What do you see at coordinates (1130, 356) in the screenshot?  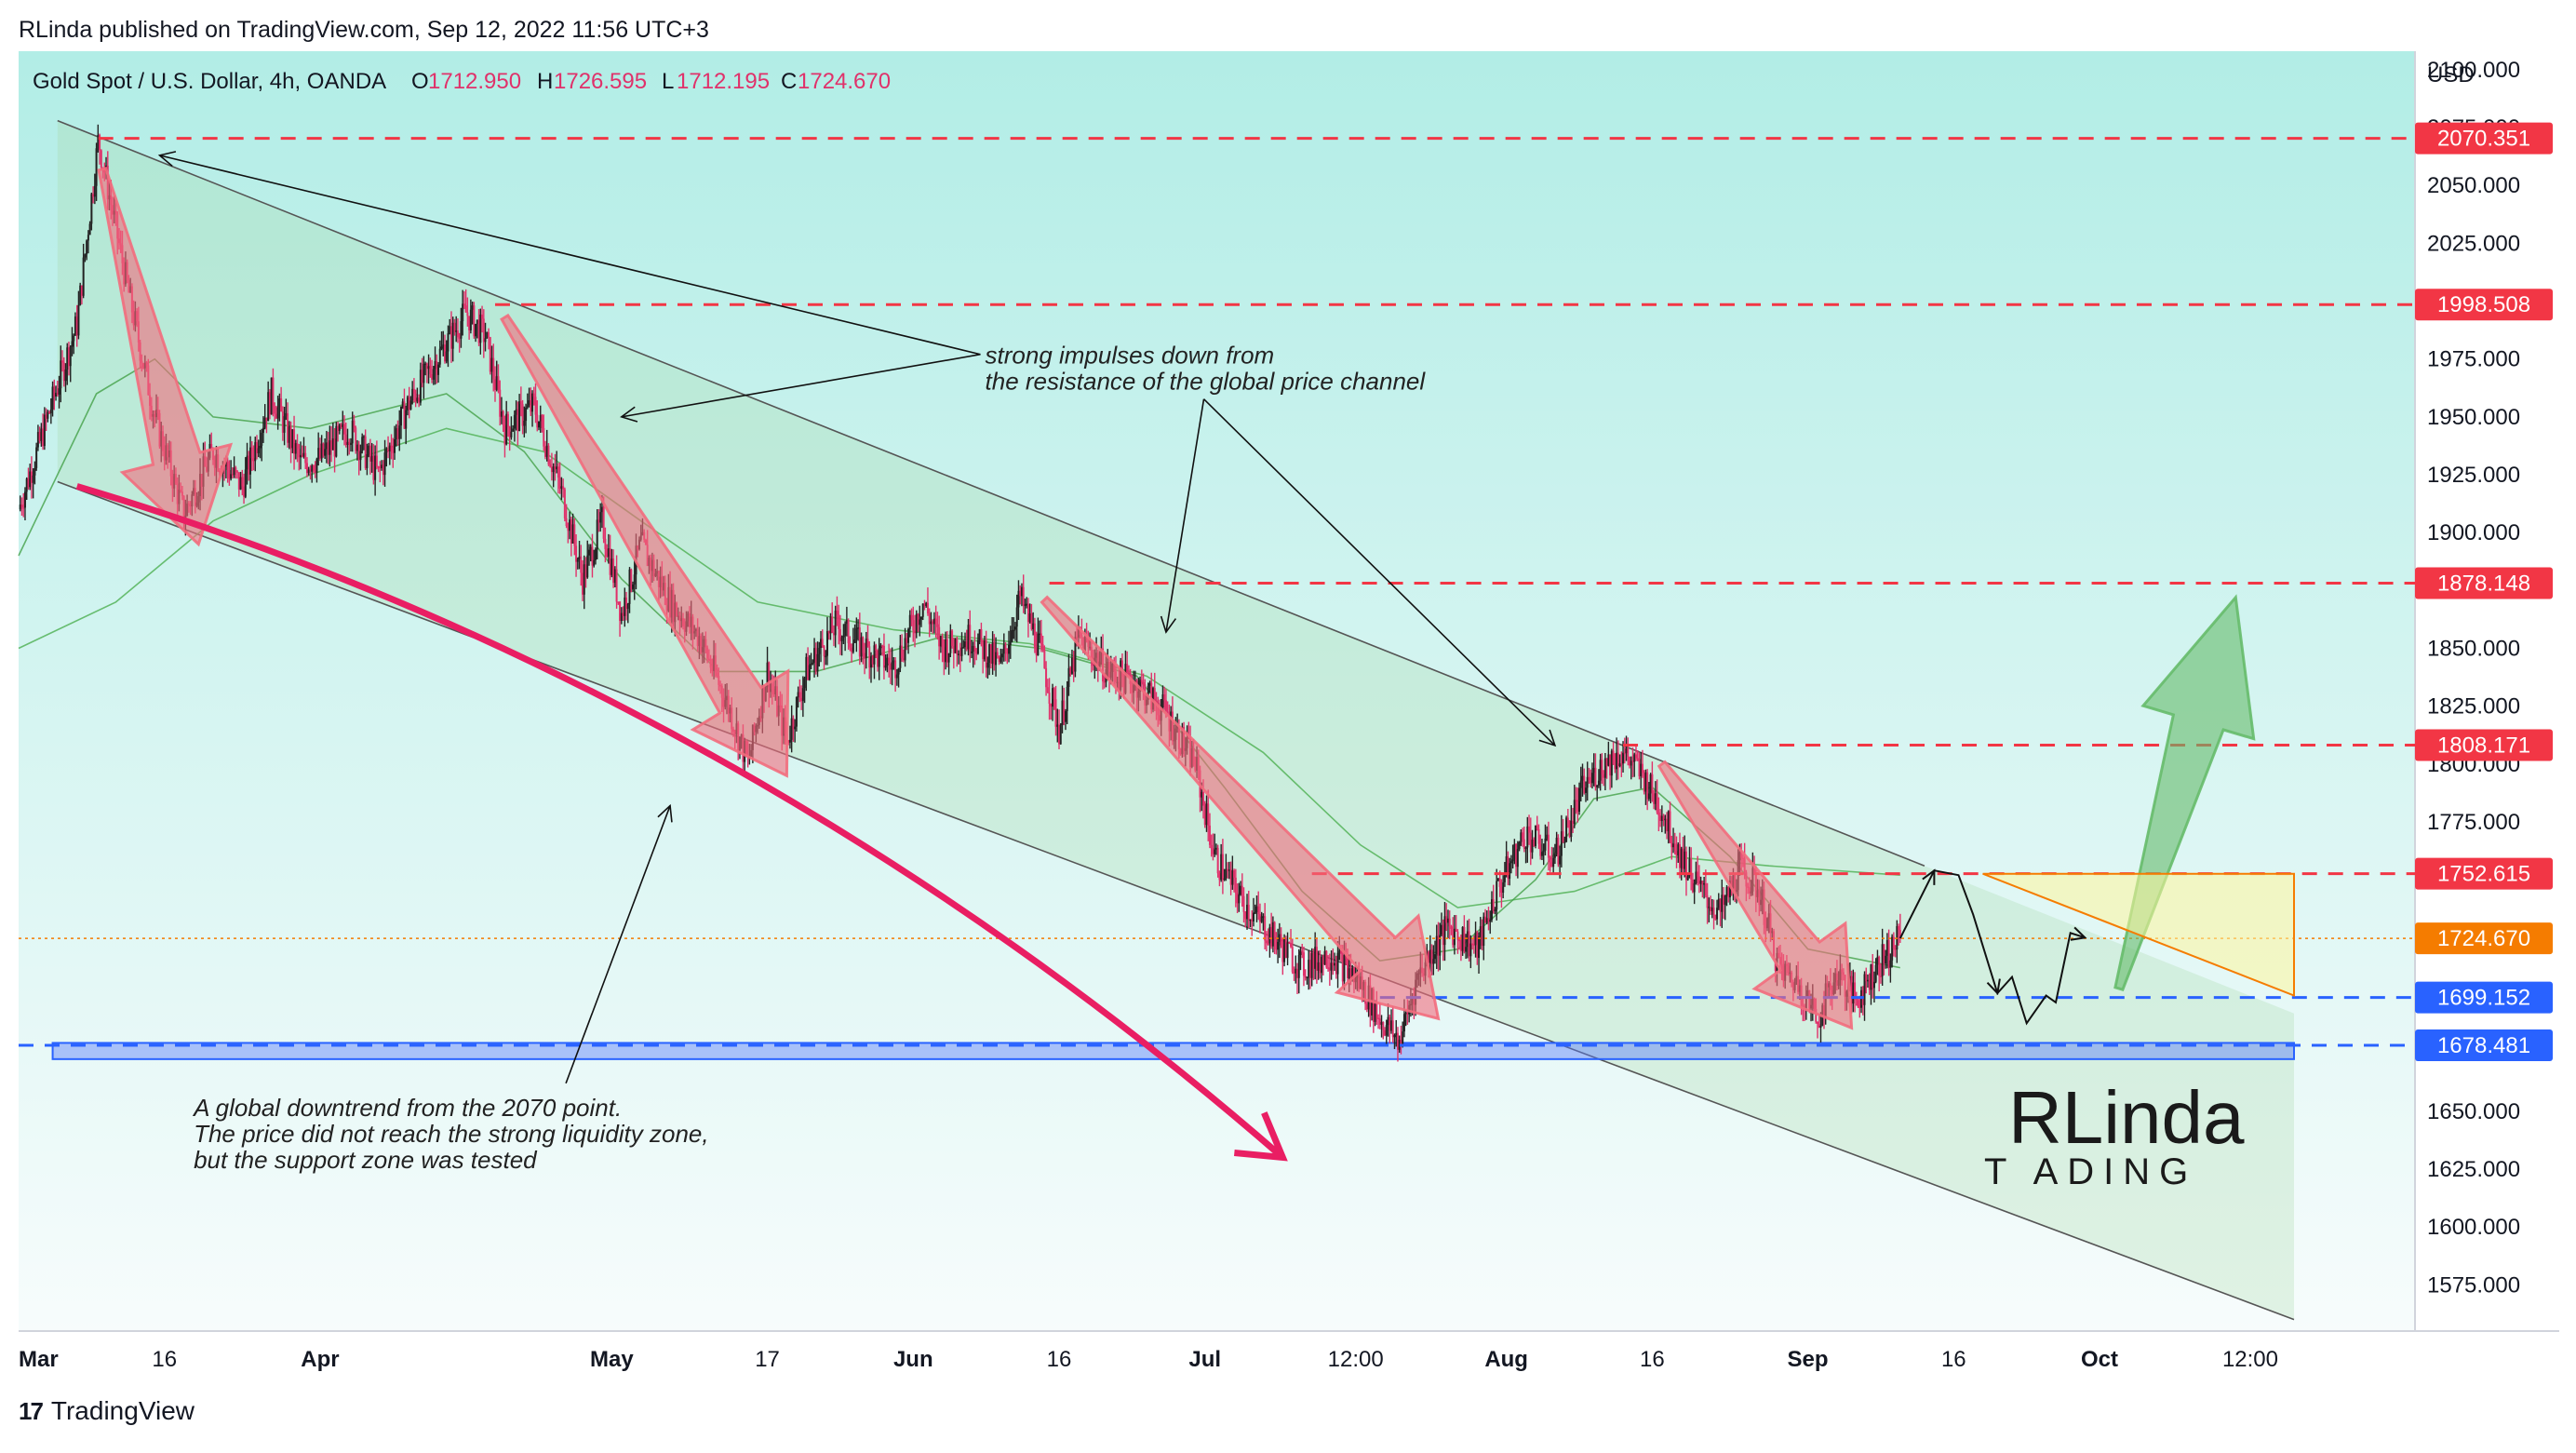 I see `annotation-1-line-1: strong impulses down from` at bounding box center [1130, 356].